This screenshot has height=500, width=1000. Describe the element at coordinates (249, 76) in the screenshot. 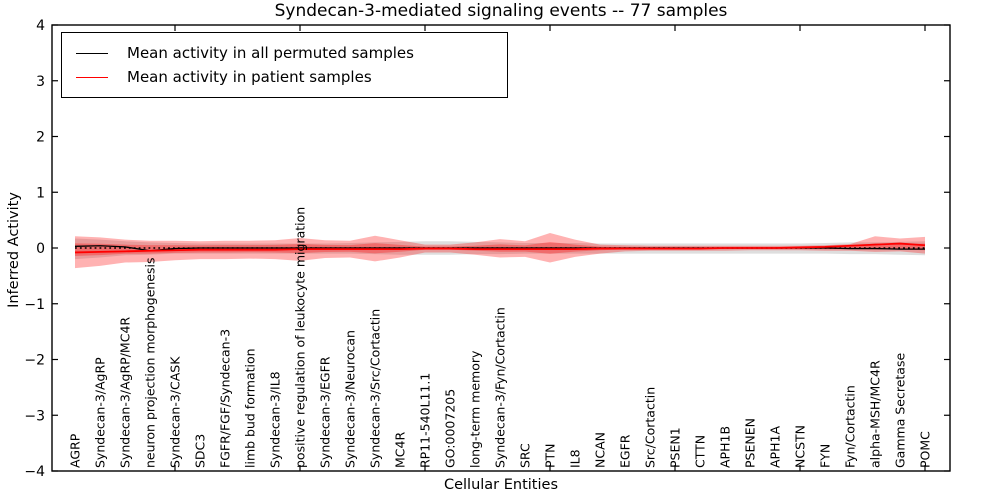

I see `legend-label-patient: Mean activity in patient samples` at that location.